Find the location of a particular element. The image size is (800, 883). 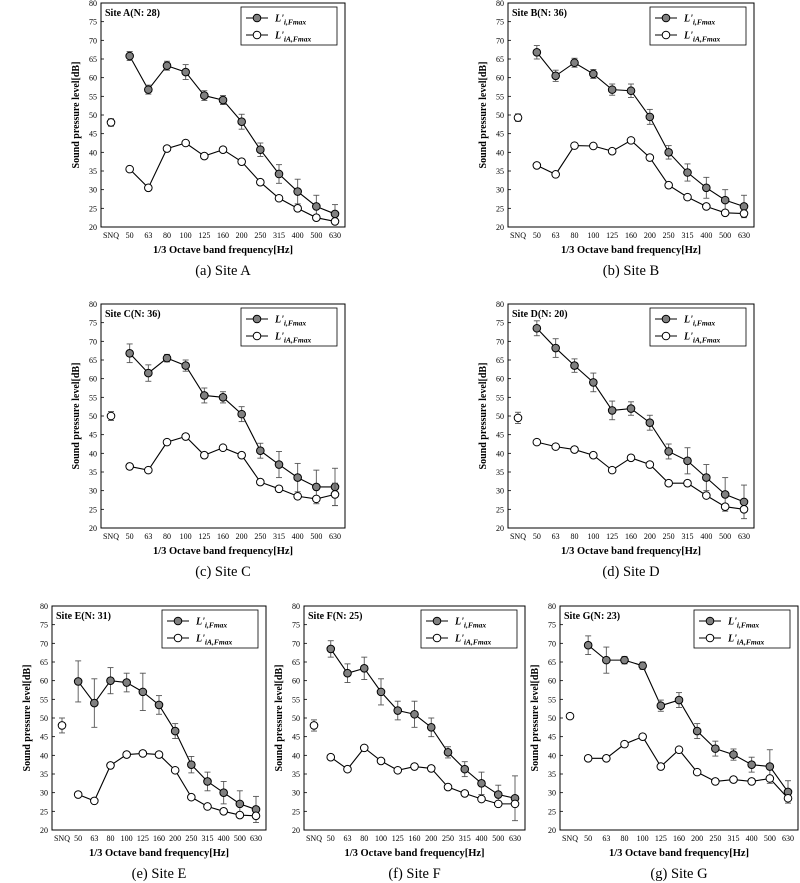

x-tick-label: 400 is located at coordinates (224, 838).